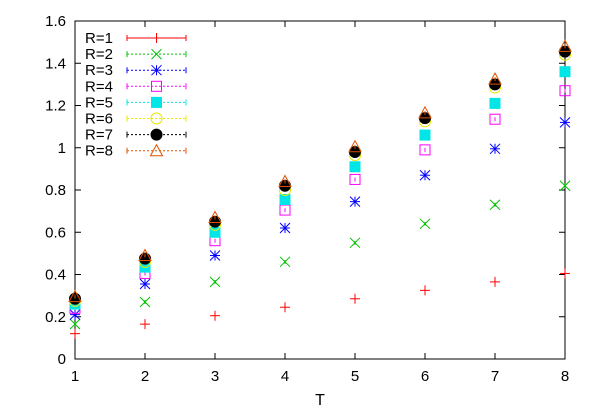  What do you see at coordinates (145, 376) in the screenshot?
I see `x-tick-label: 2` at bounding box center [145, 376].